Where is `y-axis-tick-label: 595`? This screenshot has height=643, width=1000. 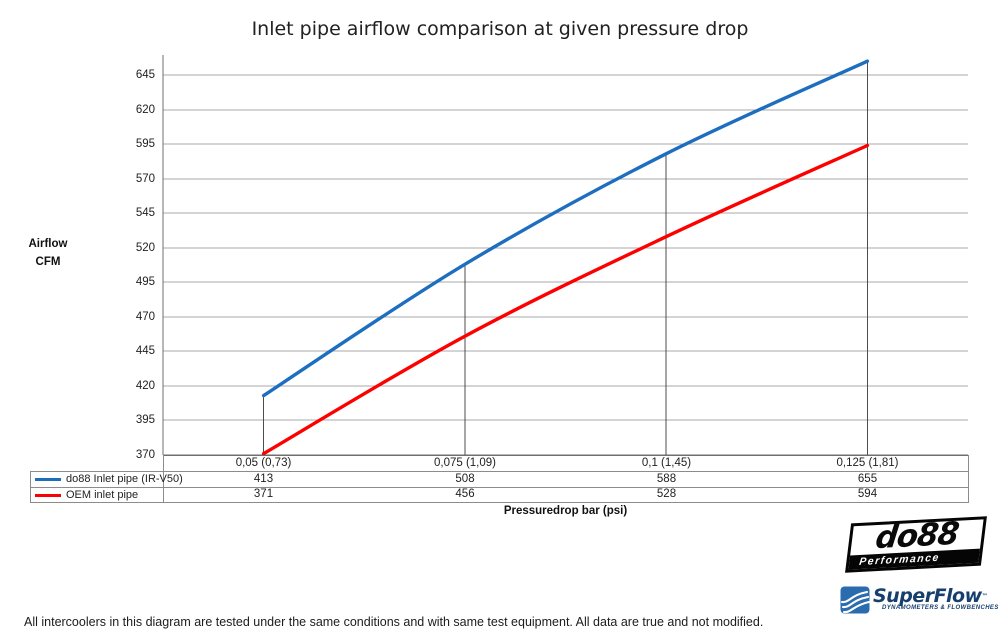
y-axis-tick-label: 595 is located at coordinates (145, 144).